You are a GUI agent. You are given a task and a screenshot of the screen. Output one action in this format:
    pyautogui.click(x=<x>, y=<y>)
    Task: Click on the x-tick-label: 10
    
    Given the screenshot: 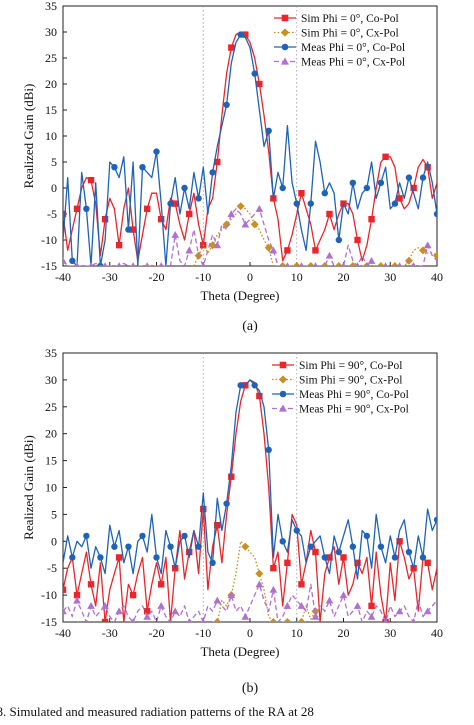 What is the action you would take?
    pyautogui.click(x=297, y=277)
    